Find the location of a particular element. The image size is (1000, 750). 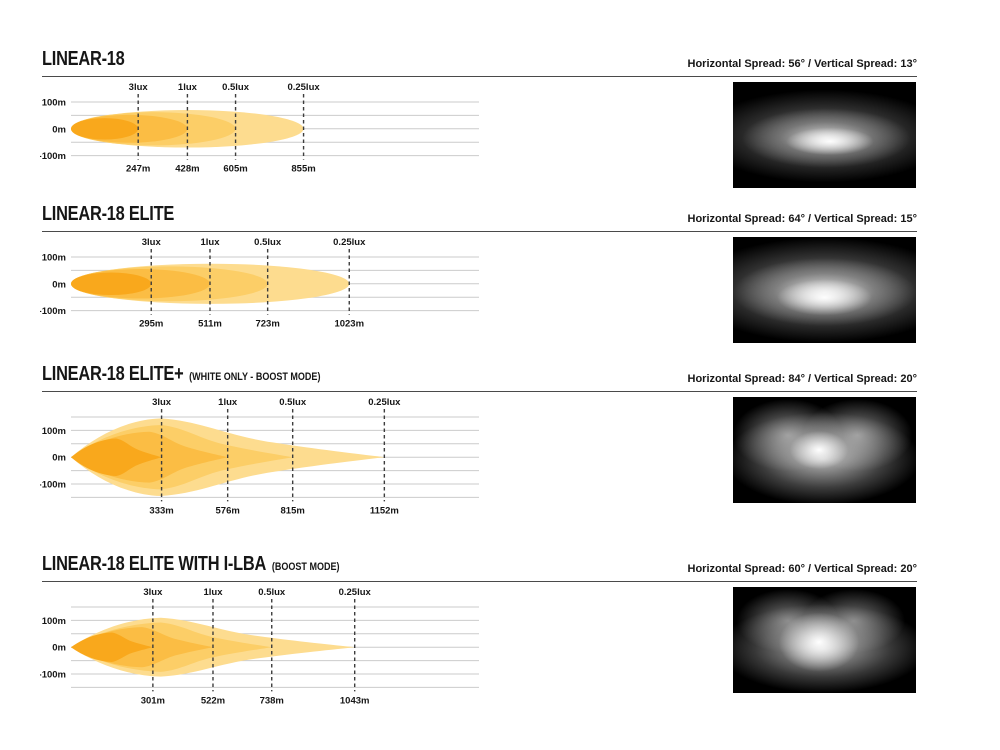

distance-label: 522m is located at coordinates (213, 700).